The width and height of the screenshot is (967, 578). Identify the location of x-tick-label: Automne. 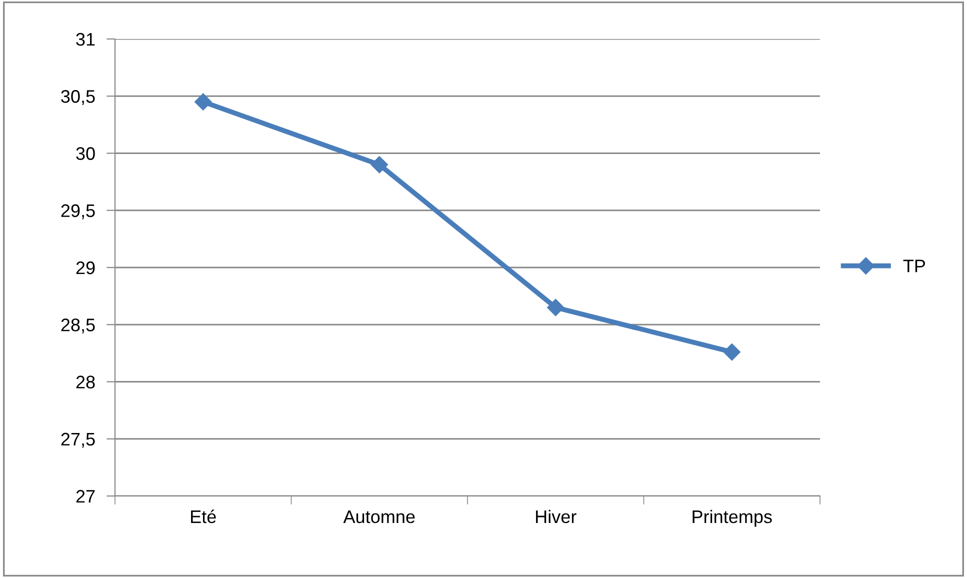
(379, 517).